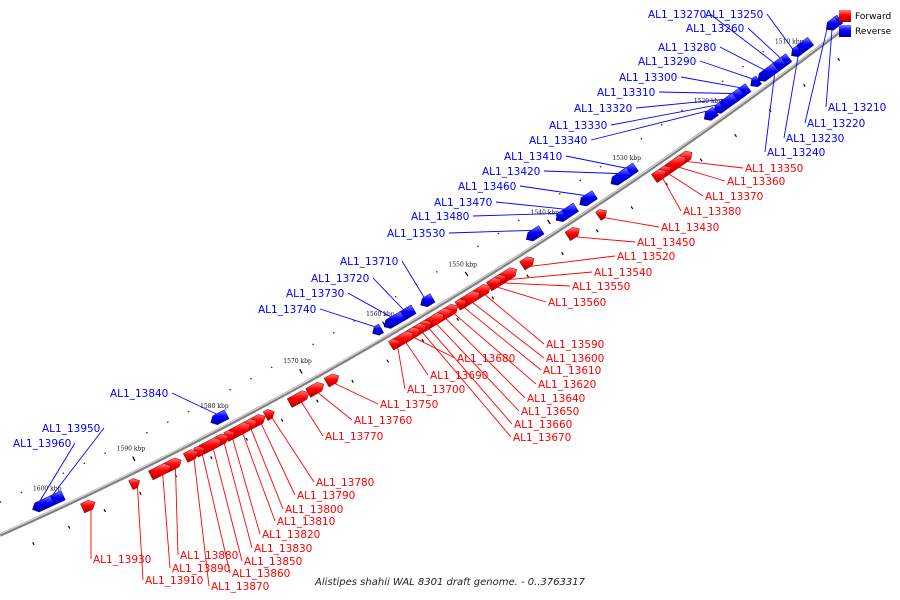 This screenshot has width=900, height=600. I want to click on gene-label: AL1_13650, so click(550, 412).